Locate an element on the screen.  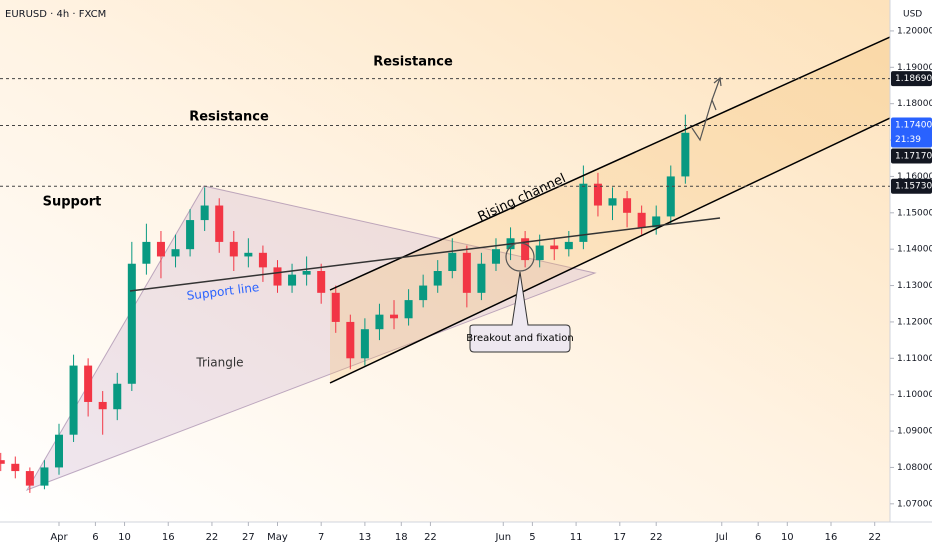
x-tick-label: May is located at coordinates (277, 537).